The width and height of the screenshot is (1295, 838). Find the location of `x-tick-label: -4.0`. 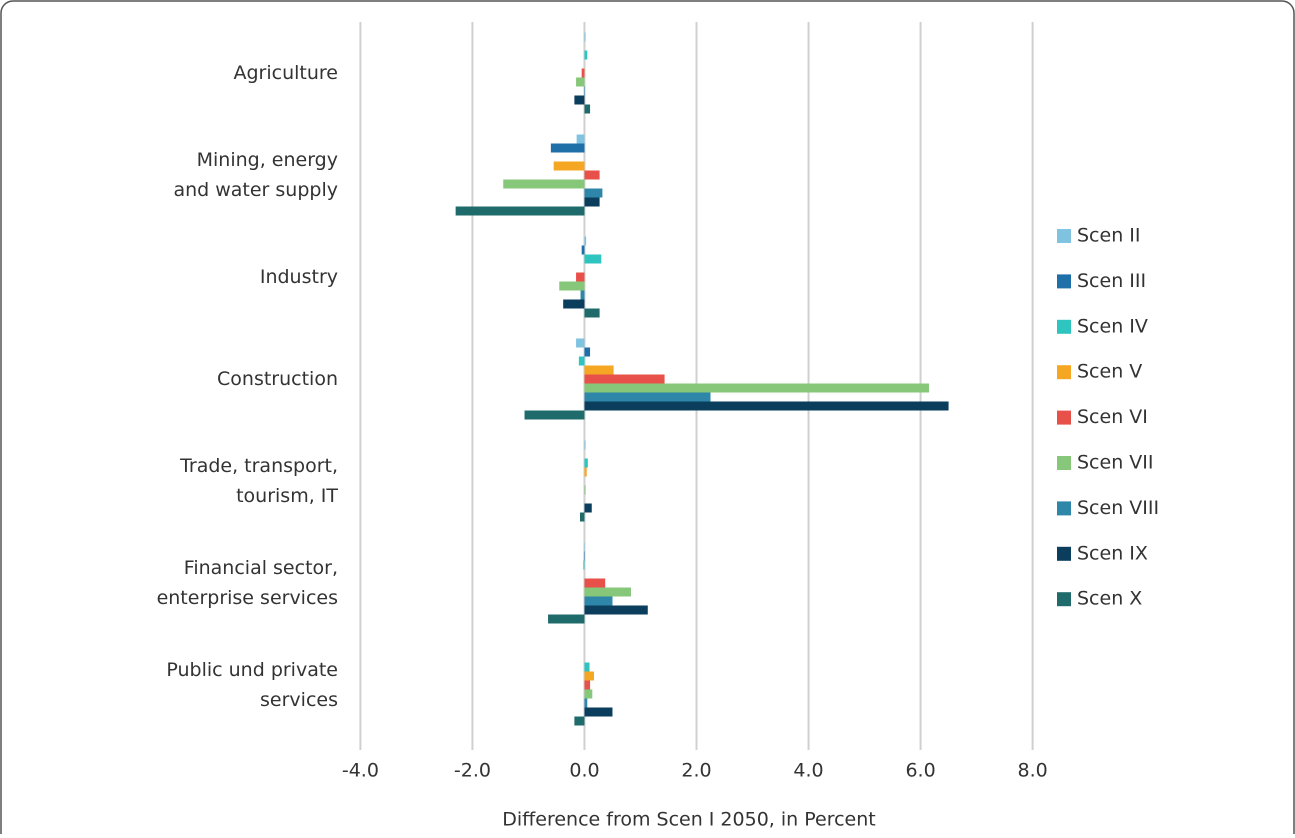

x-tick-label: -4.0 is located at coordinates (360, 771).